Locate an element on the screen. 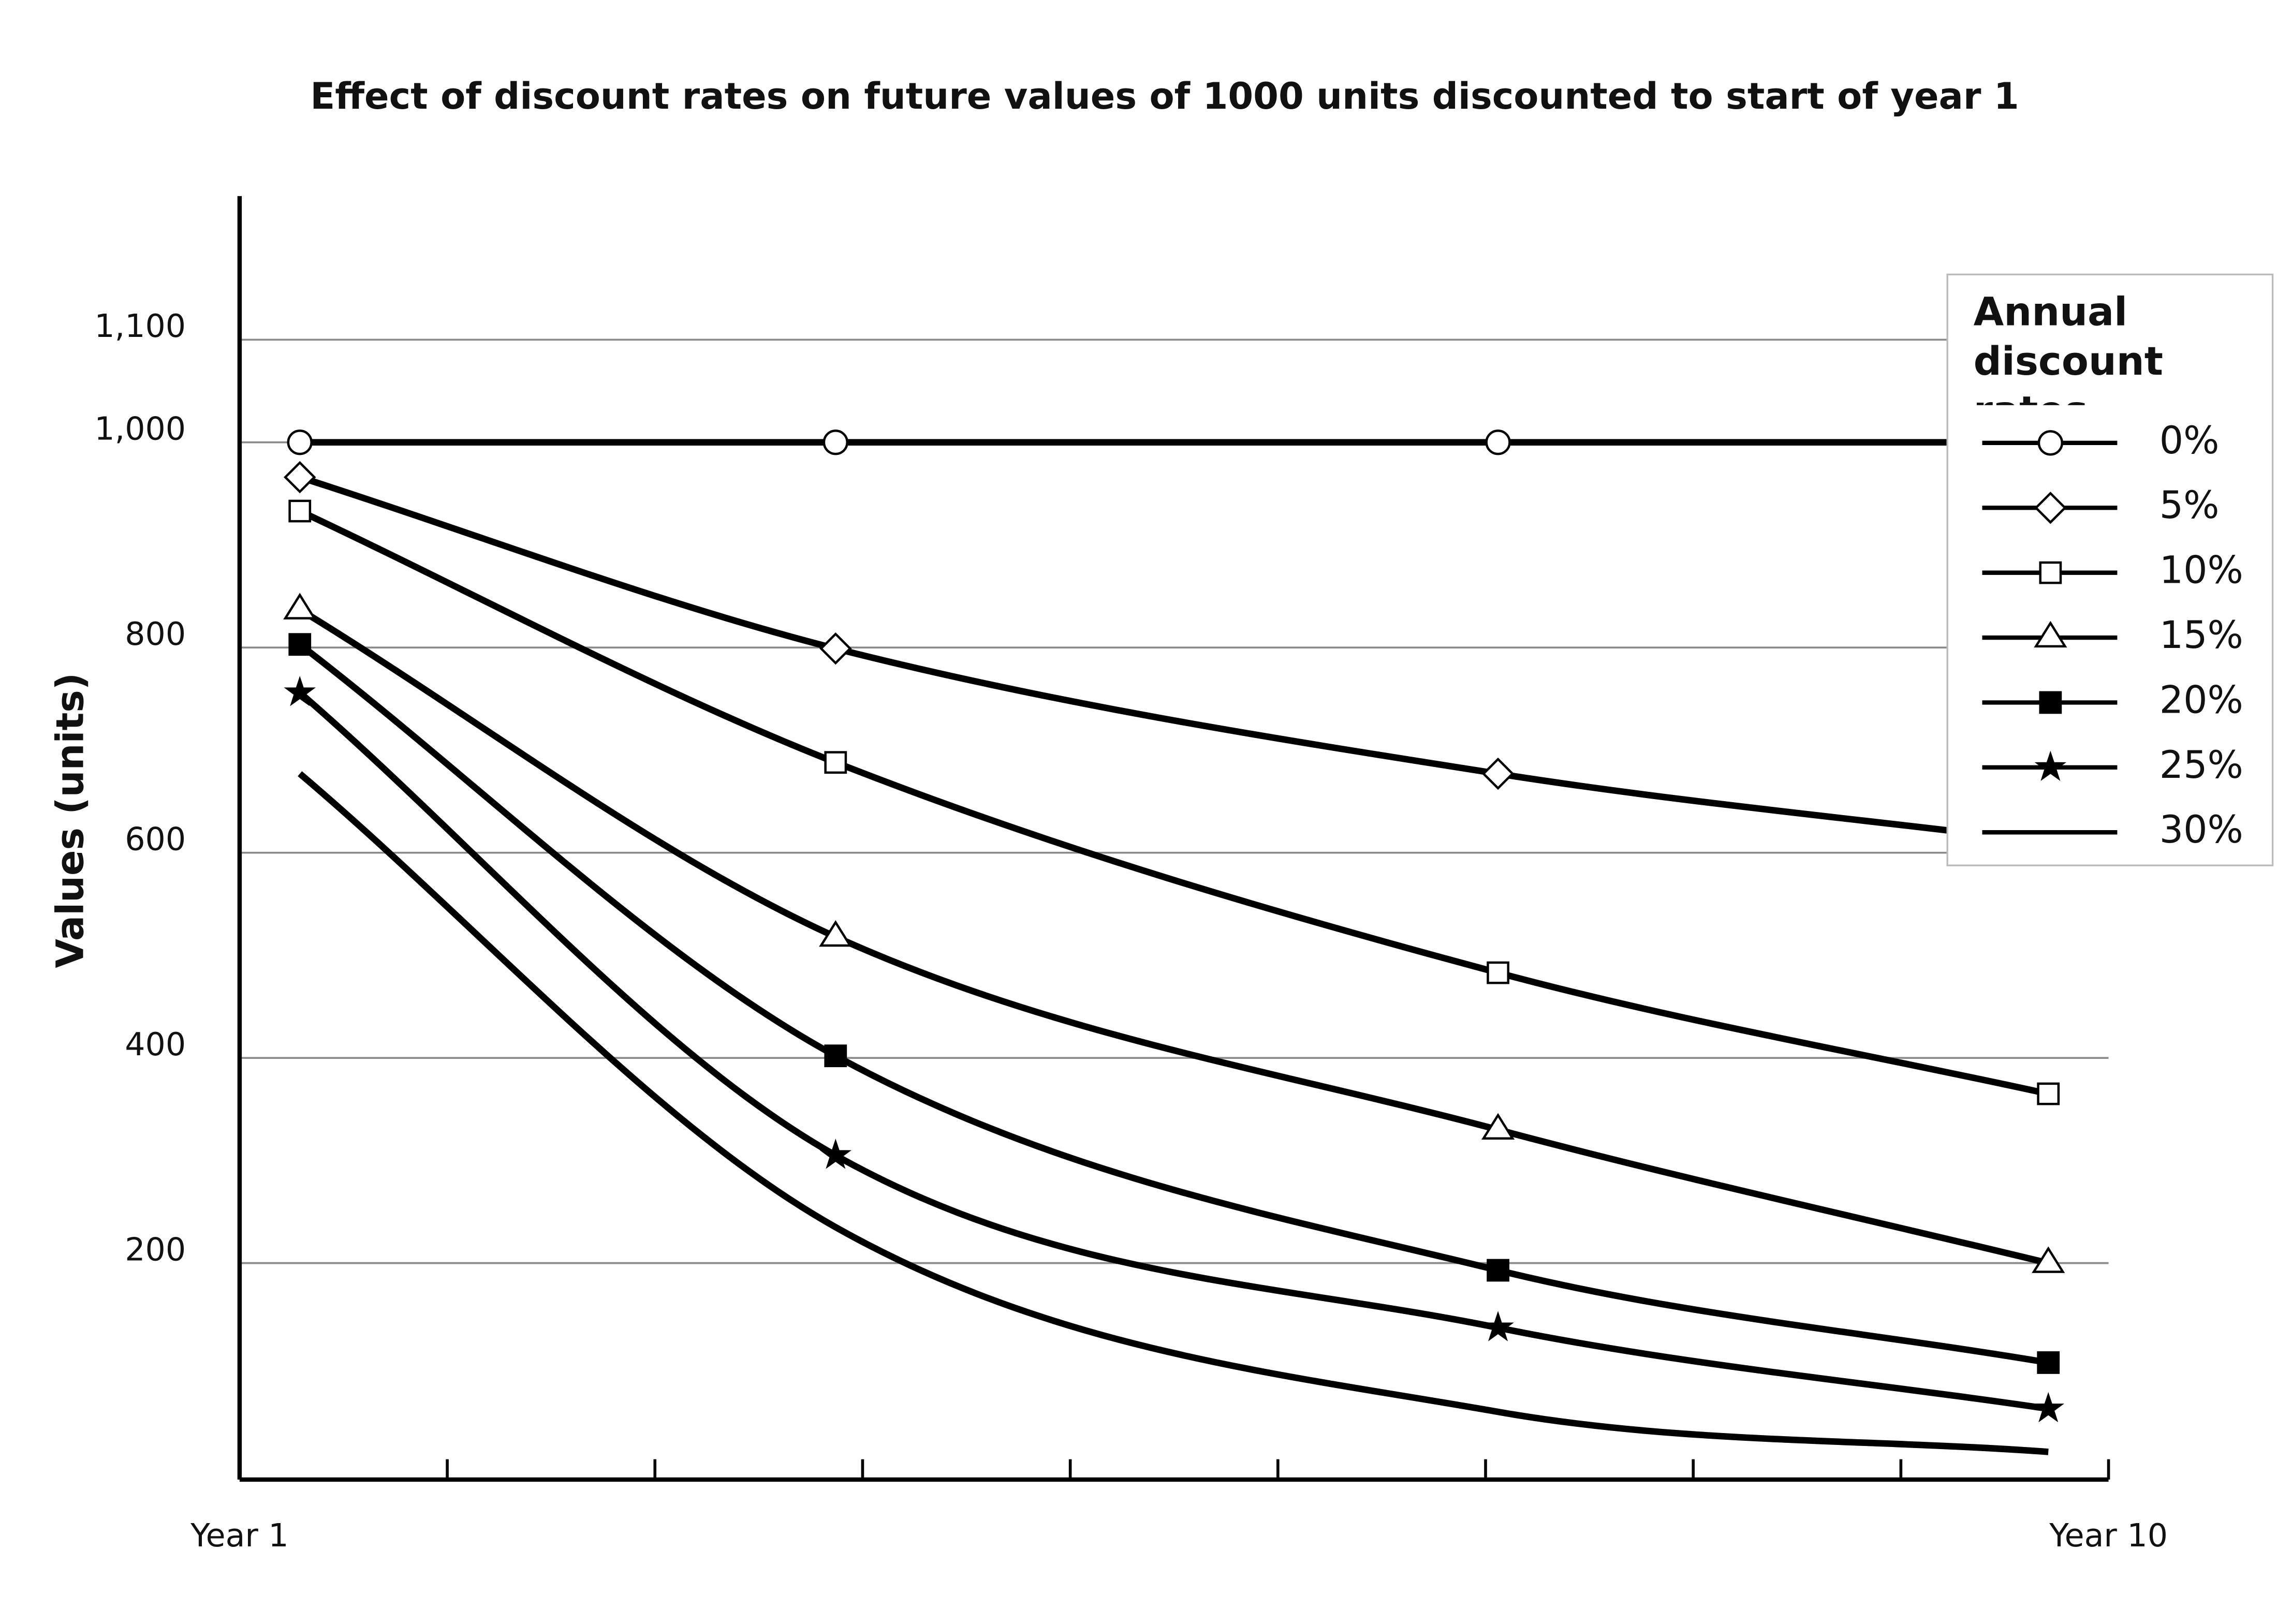  legend-label: 0% is located at coordinates (2190, 441).